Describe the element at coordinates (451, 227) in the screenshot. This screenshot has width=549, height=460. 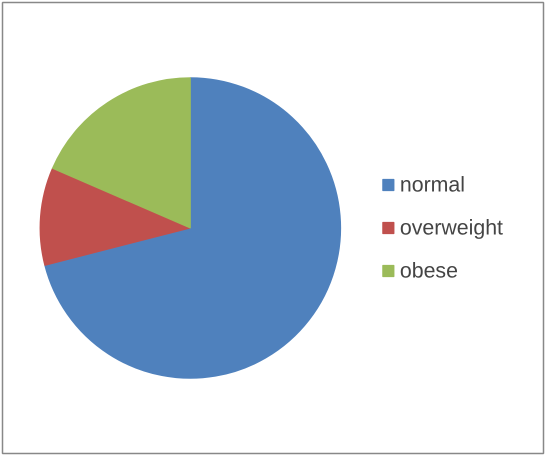
I see `legend-label: overweight` at that location.